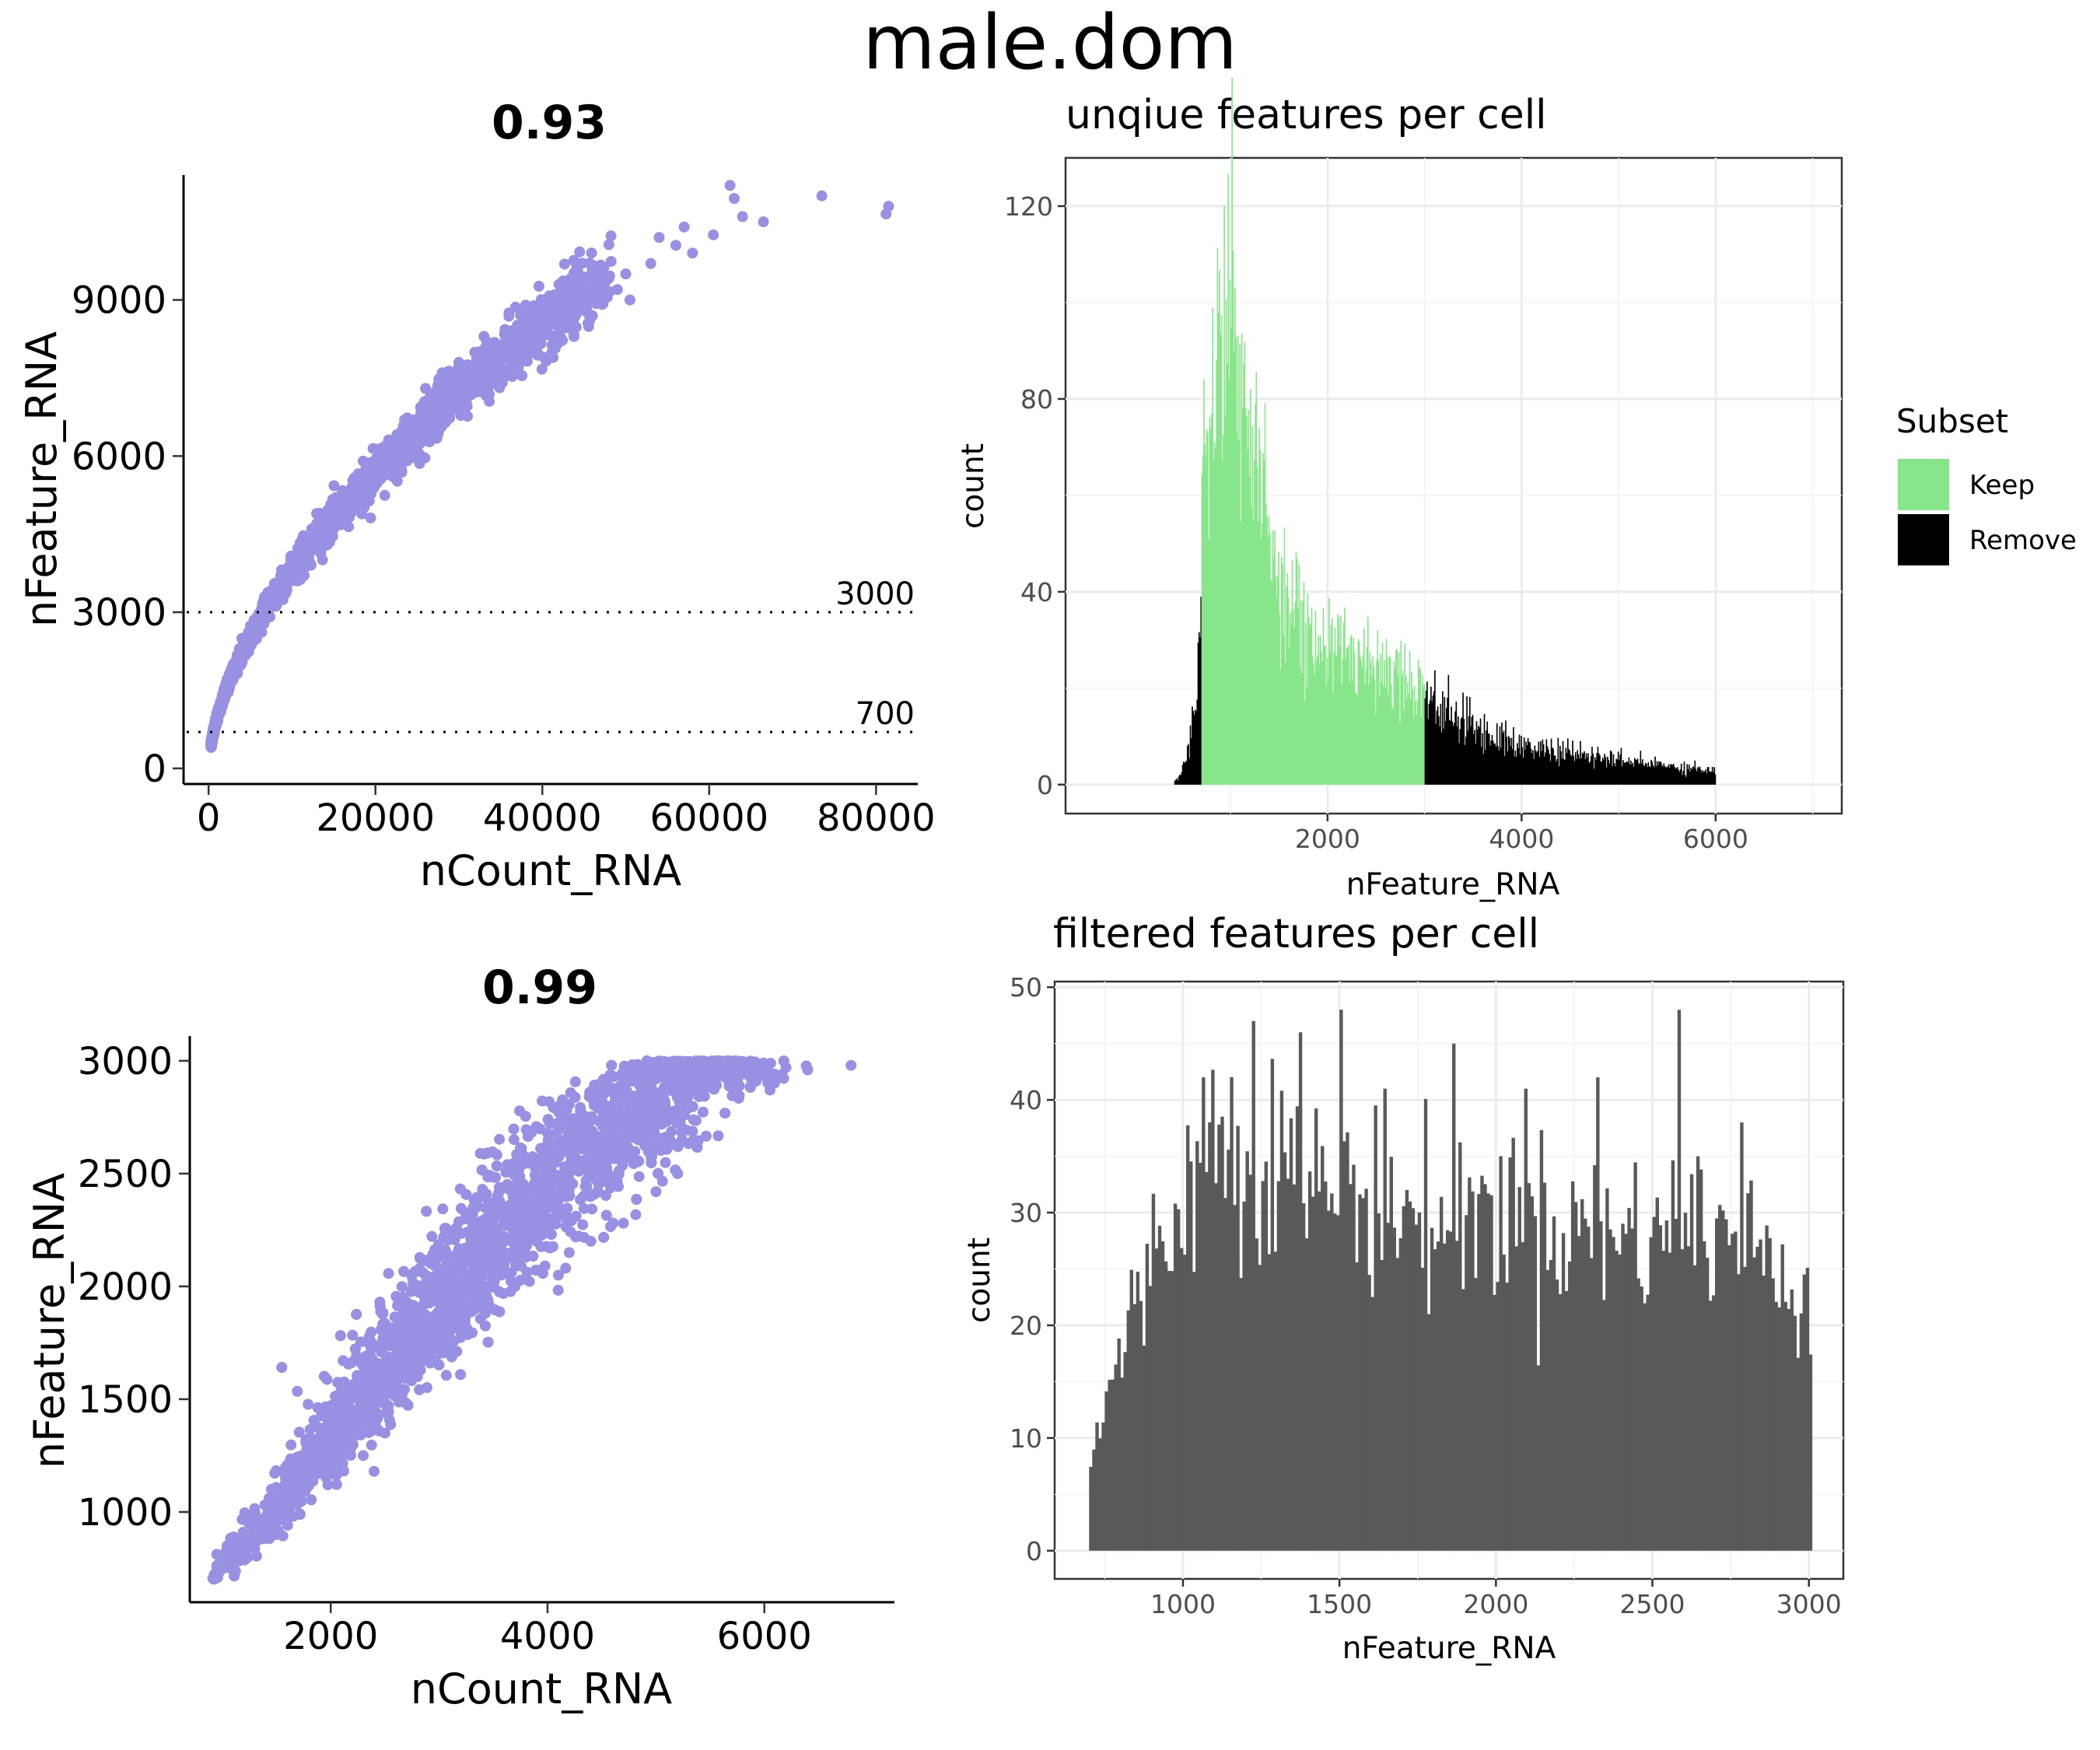 The height and width of the screenshot is (1750, 2100). Describe the element at coordinates (376, 818) in the screenshot. I see `x-tick-label: 20000` at that location.